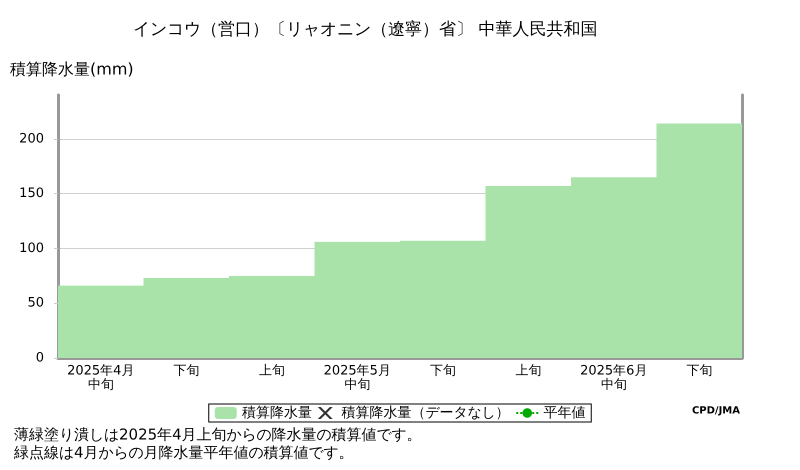 The height and width of the screenshot is (470, 800). Describe the element at coordinates (218, 435) in the screenshot. I see `text: 薄緑塗り潰しは2025年4月上旬からの降水量の積算値です。` at that location.